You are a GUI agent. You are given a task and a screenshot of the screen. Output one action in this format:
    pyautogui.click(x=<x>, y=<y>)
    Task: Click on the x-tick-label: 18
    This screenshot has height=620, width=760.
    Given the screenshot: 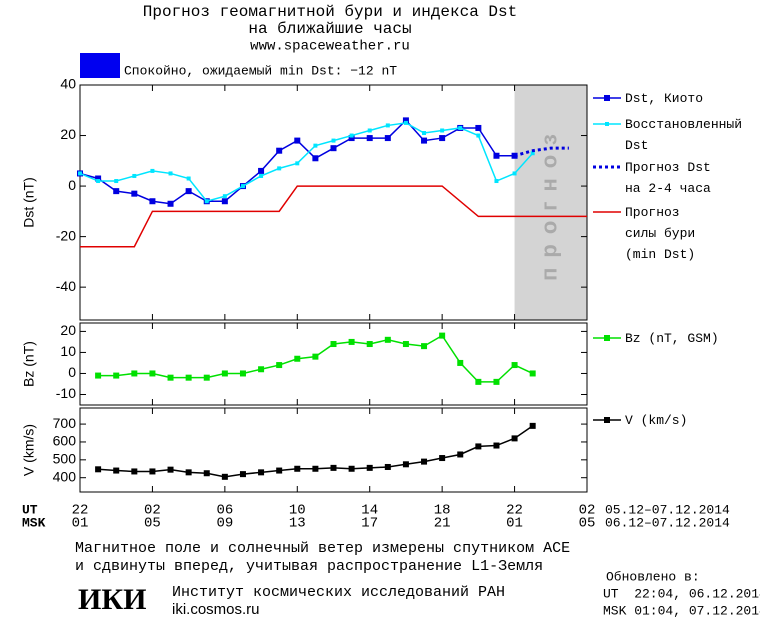 What is the action you would take?
    pyautogui.click(x=442, y=511)
    